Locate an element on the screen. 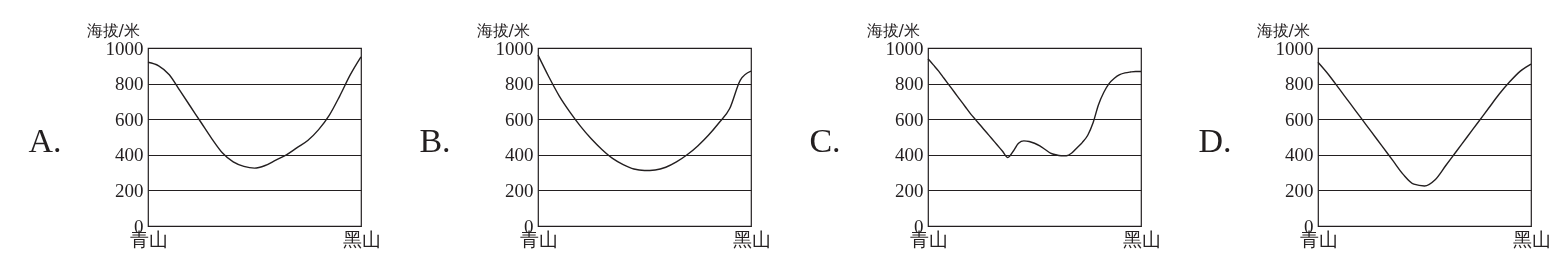 This screenshot has width=1563, height=265. text: A. is located at coordinates (45, 140).